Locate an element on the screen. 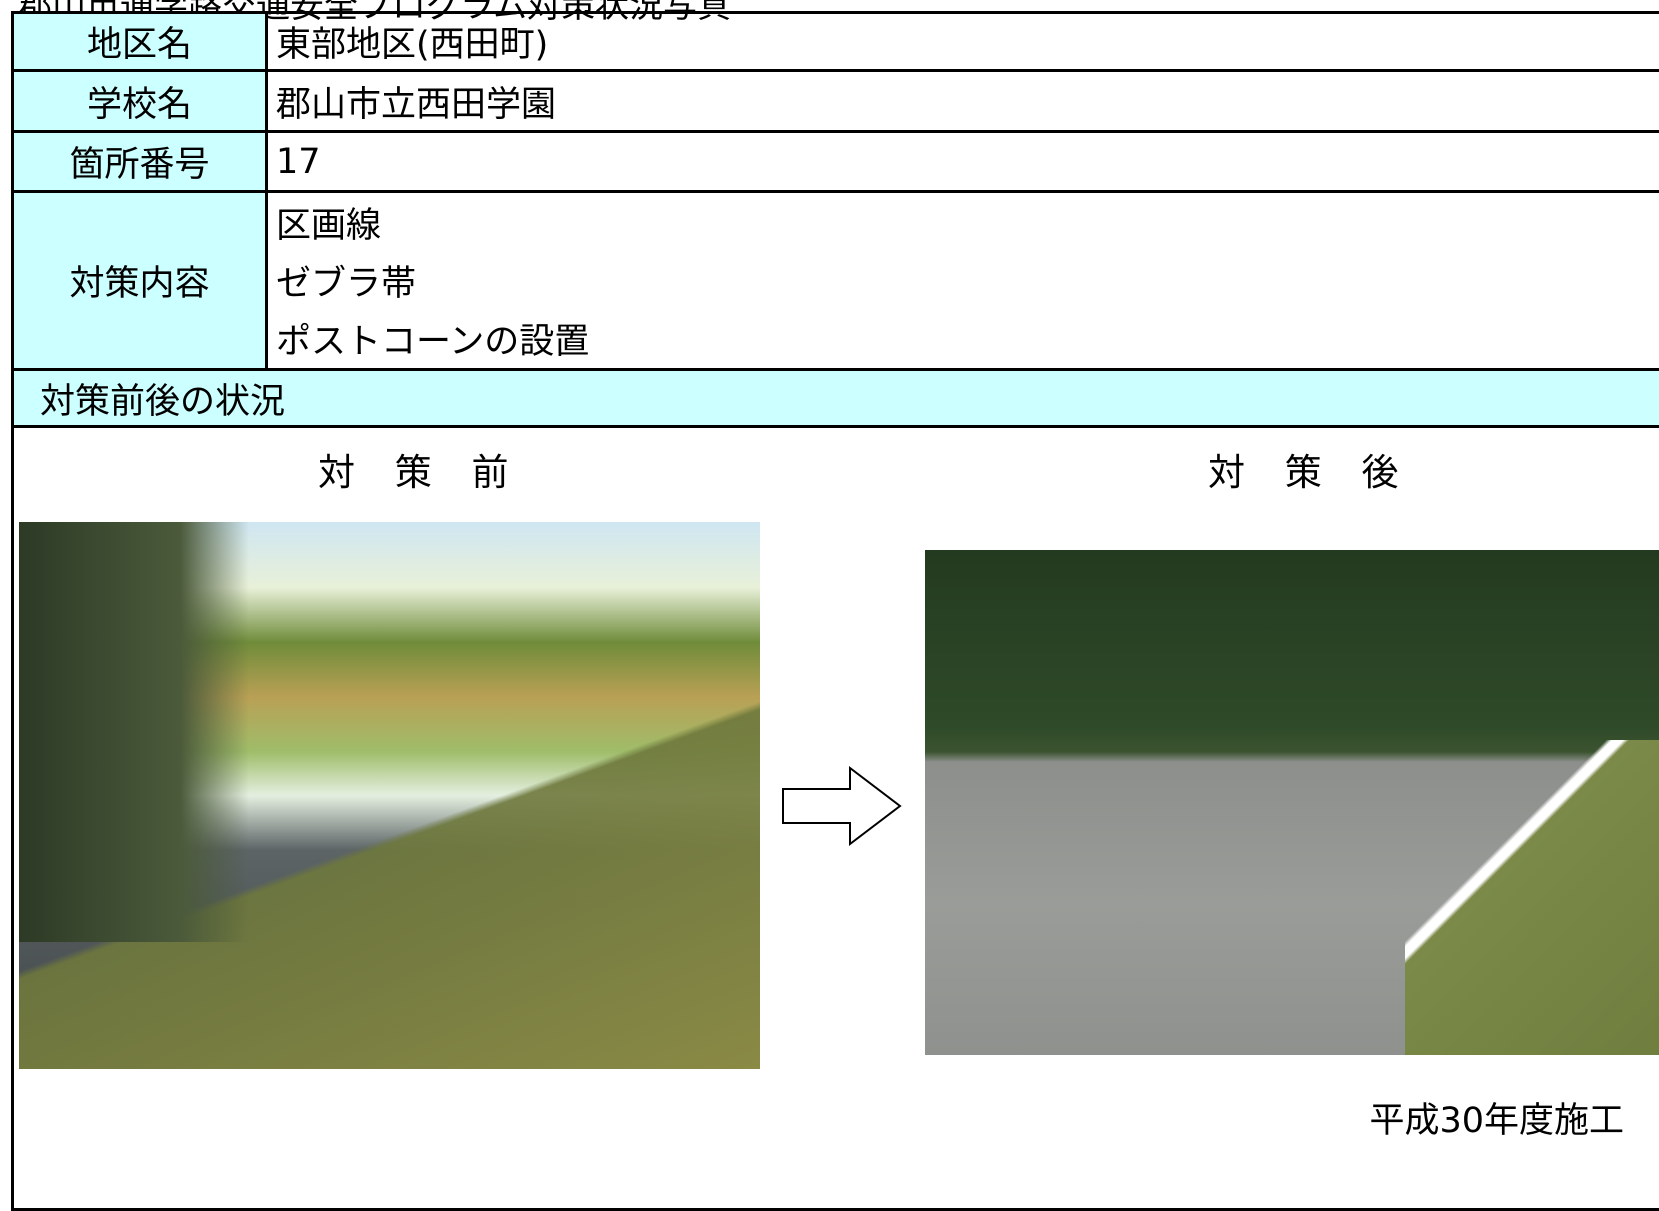 Image resolution: width=1659 pixels, height=1211 pixels. row-value: 区画線 ゼブラ帯 ポストコーンの設置 is located at coordinates (963, 280).